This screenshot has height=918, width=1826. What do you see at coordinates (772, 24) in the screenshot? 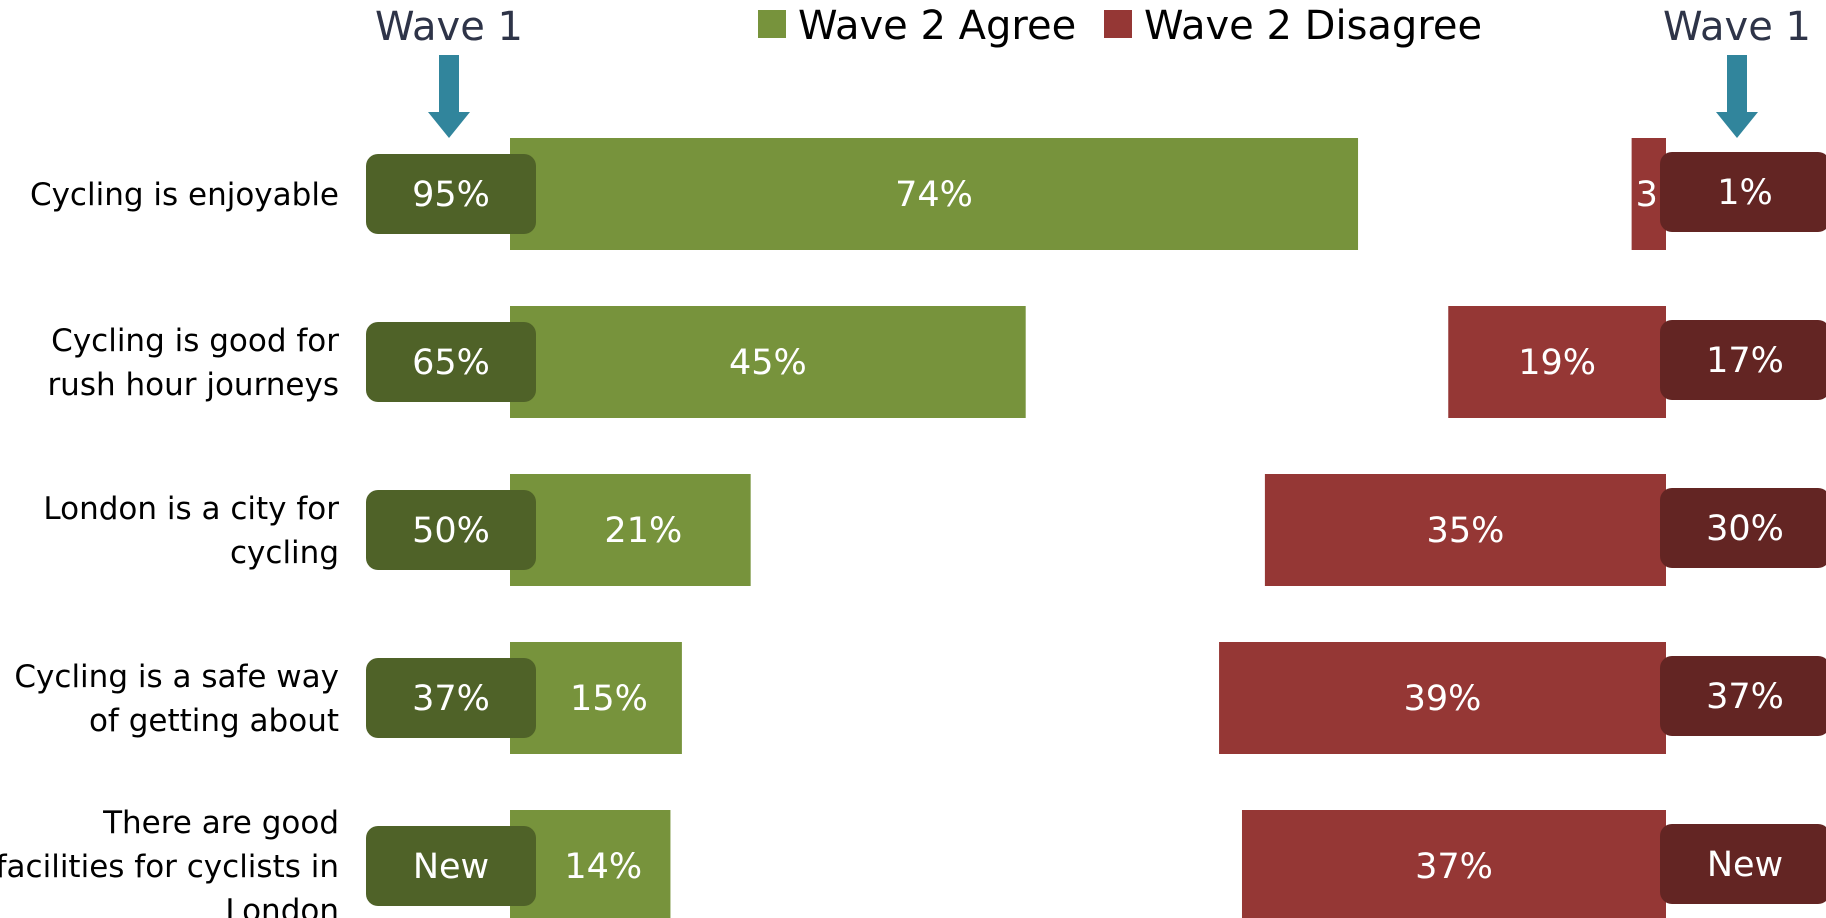
I see `legend-swatch-agree` at bounding box center [772, 24].